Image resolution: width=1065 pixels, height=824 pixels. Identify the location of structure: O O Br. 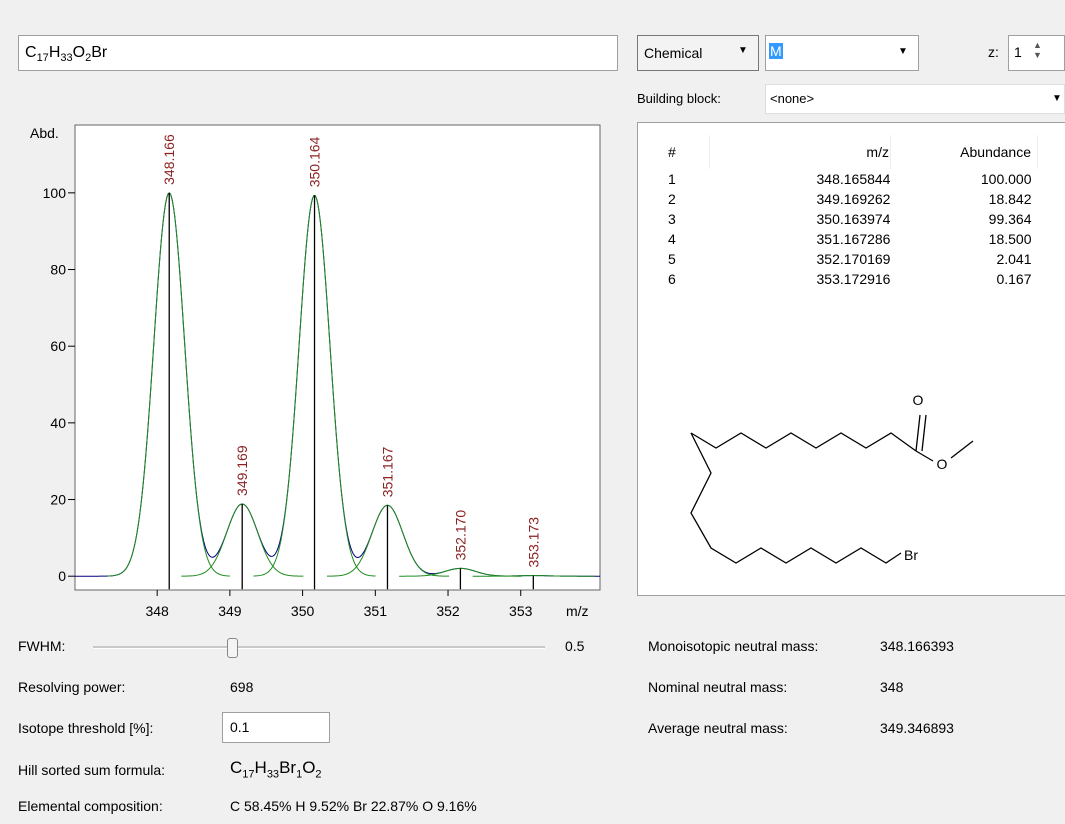
(832, 478).